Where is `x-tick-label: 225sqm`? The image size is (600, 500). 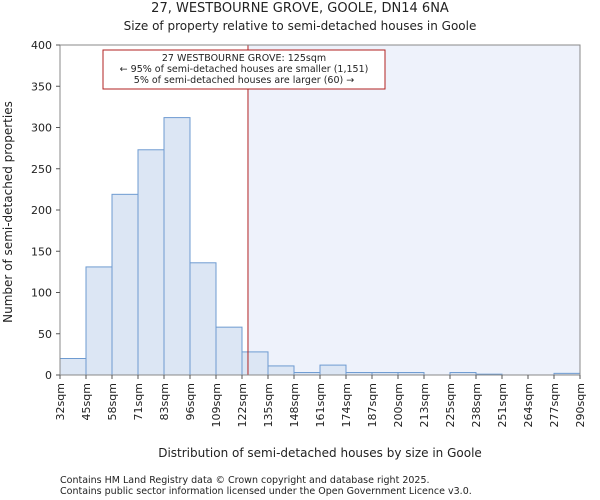 x-tick-label: 225sqm is located at coordinates (450, 405).